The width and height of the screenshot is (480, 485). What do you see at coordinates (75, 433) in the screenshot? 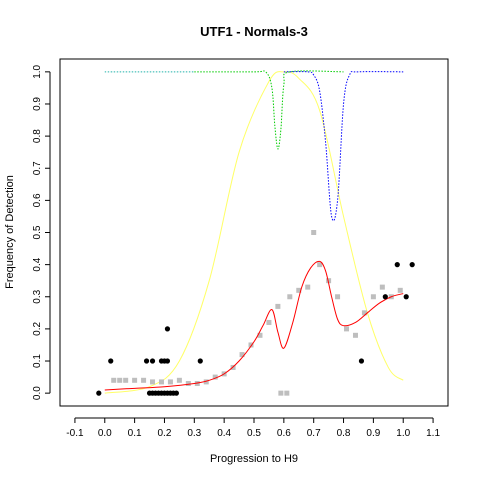
I see `x-tick-label: -0.1` at bounding box center [75, 433].